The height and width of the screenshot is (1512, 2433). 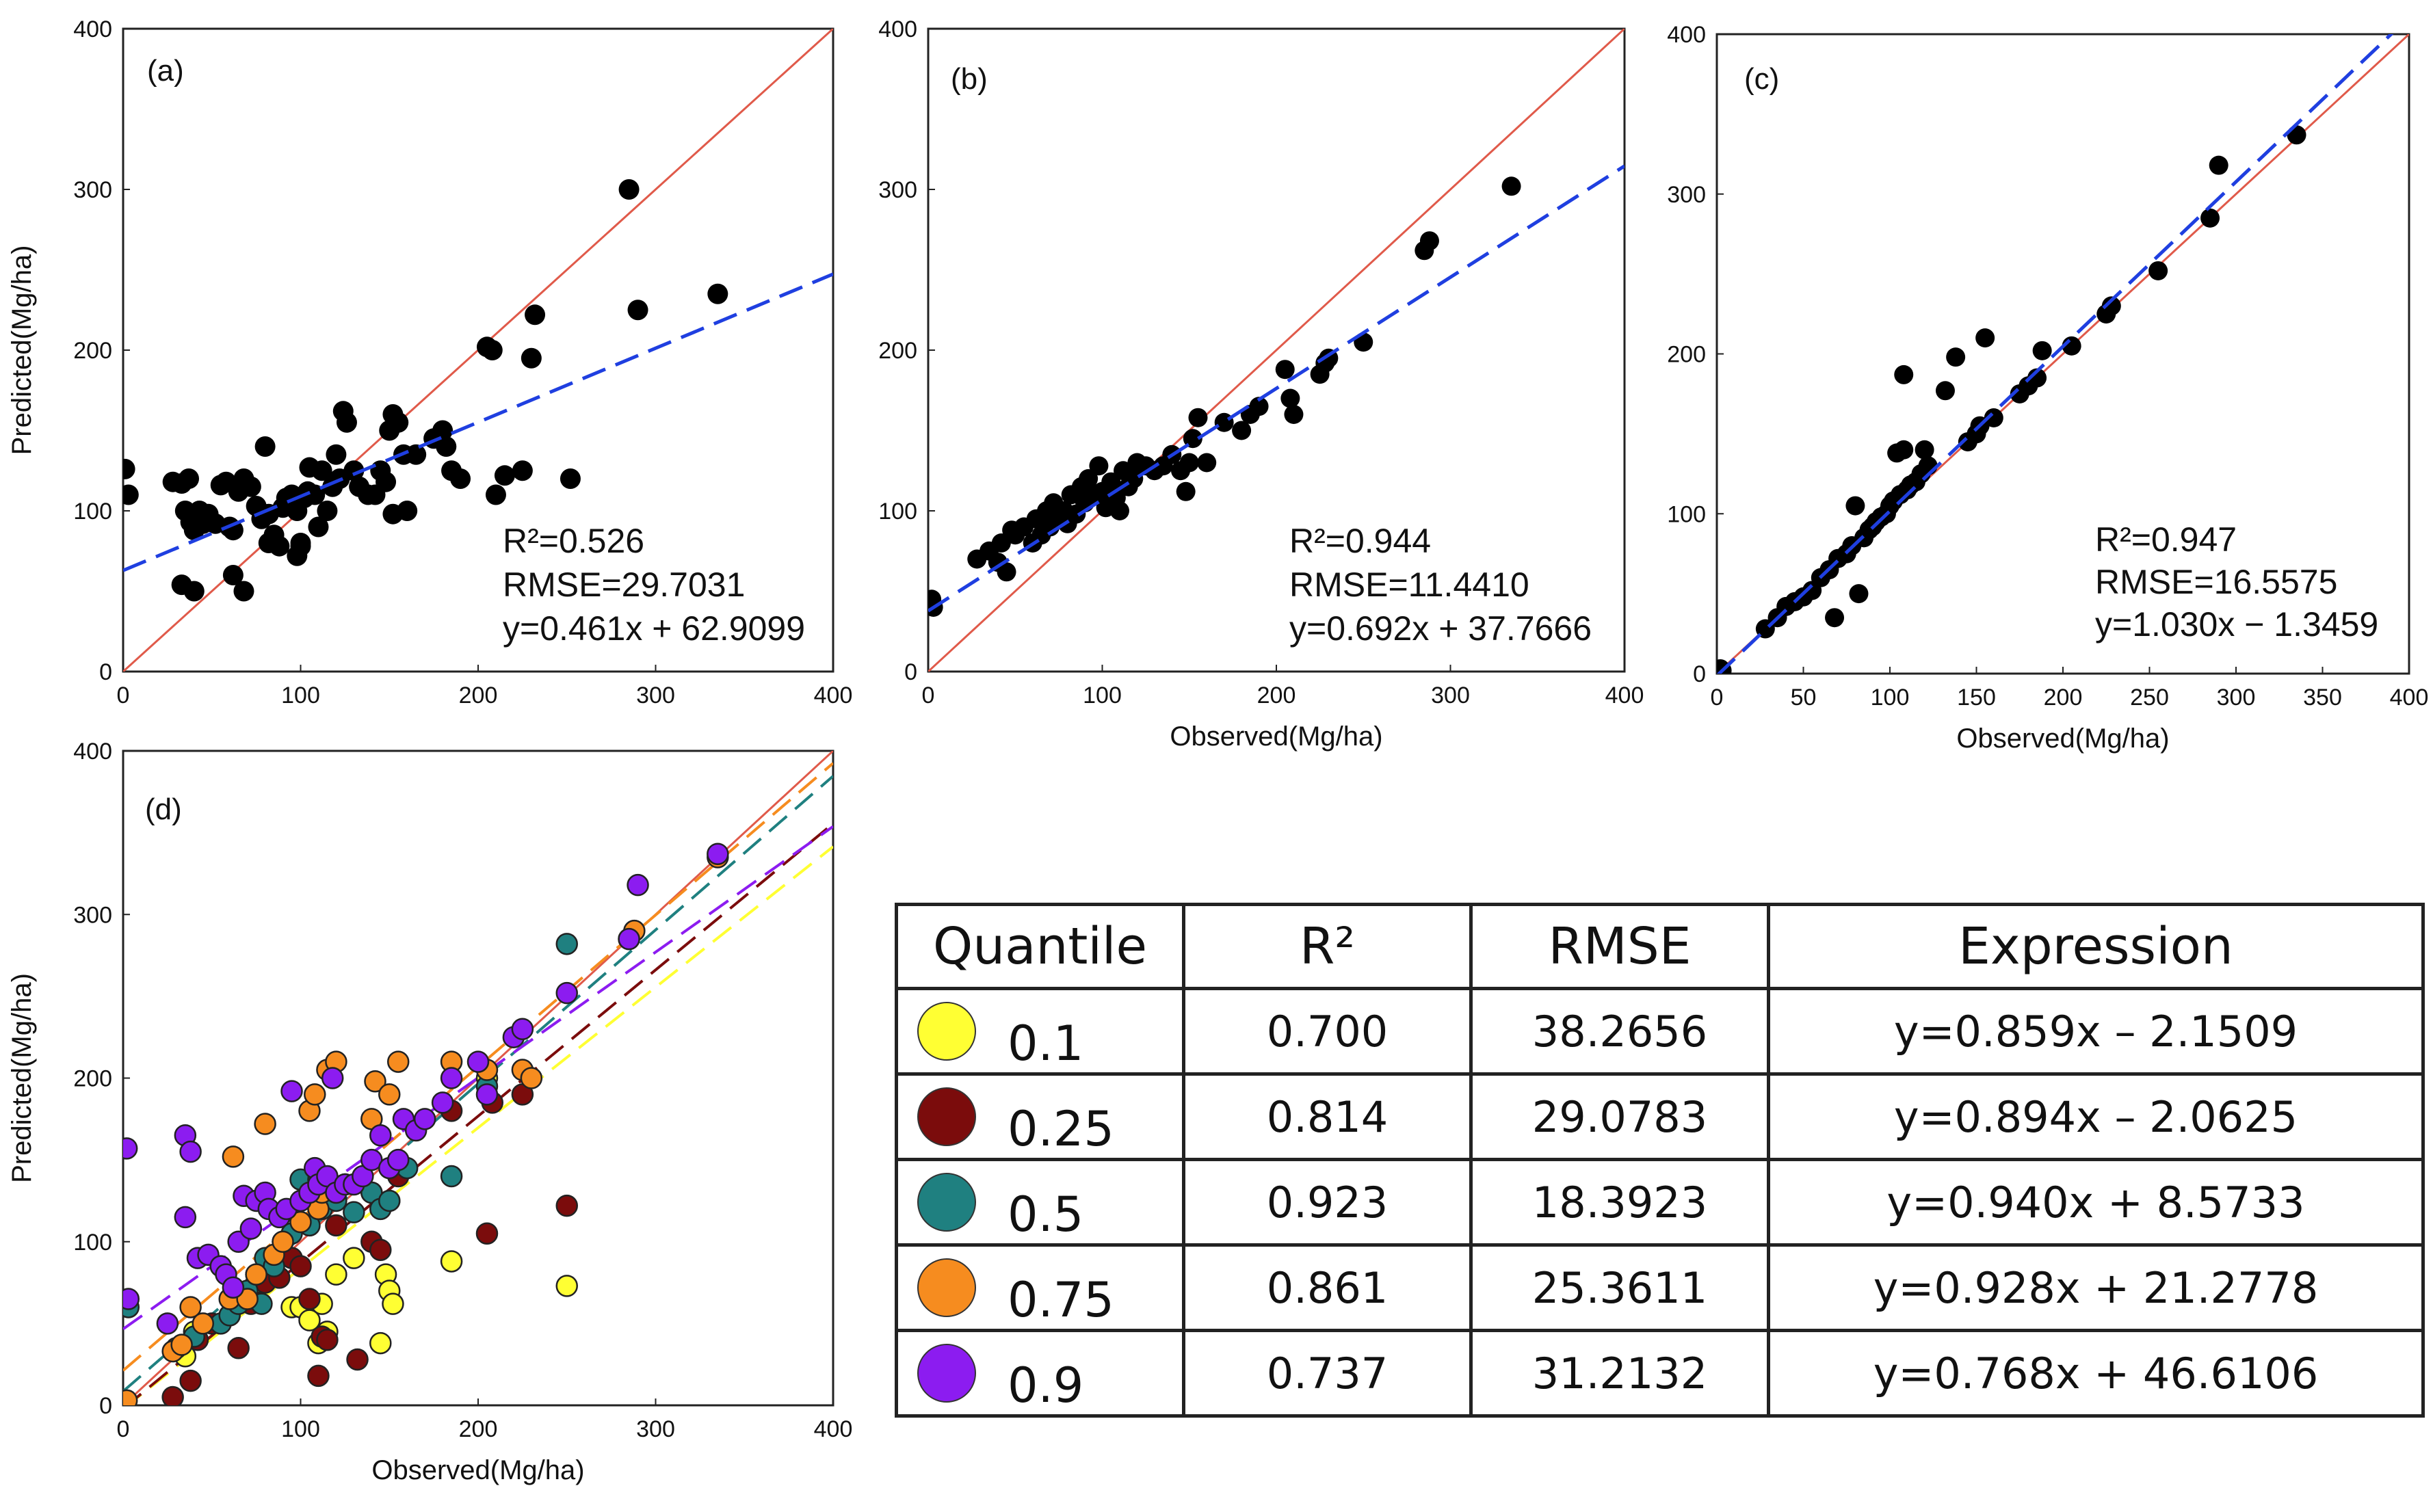 I want to click on quantile-cell: 0.75, so click(x=1040, y=1287).